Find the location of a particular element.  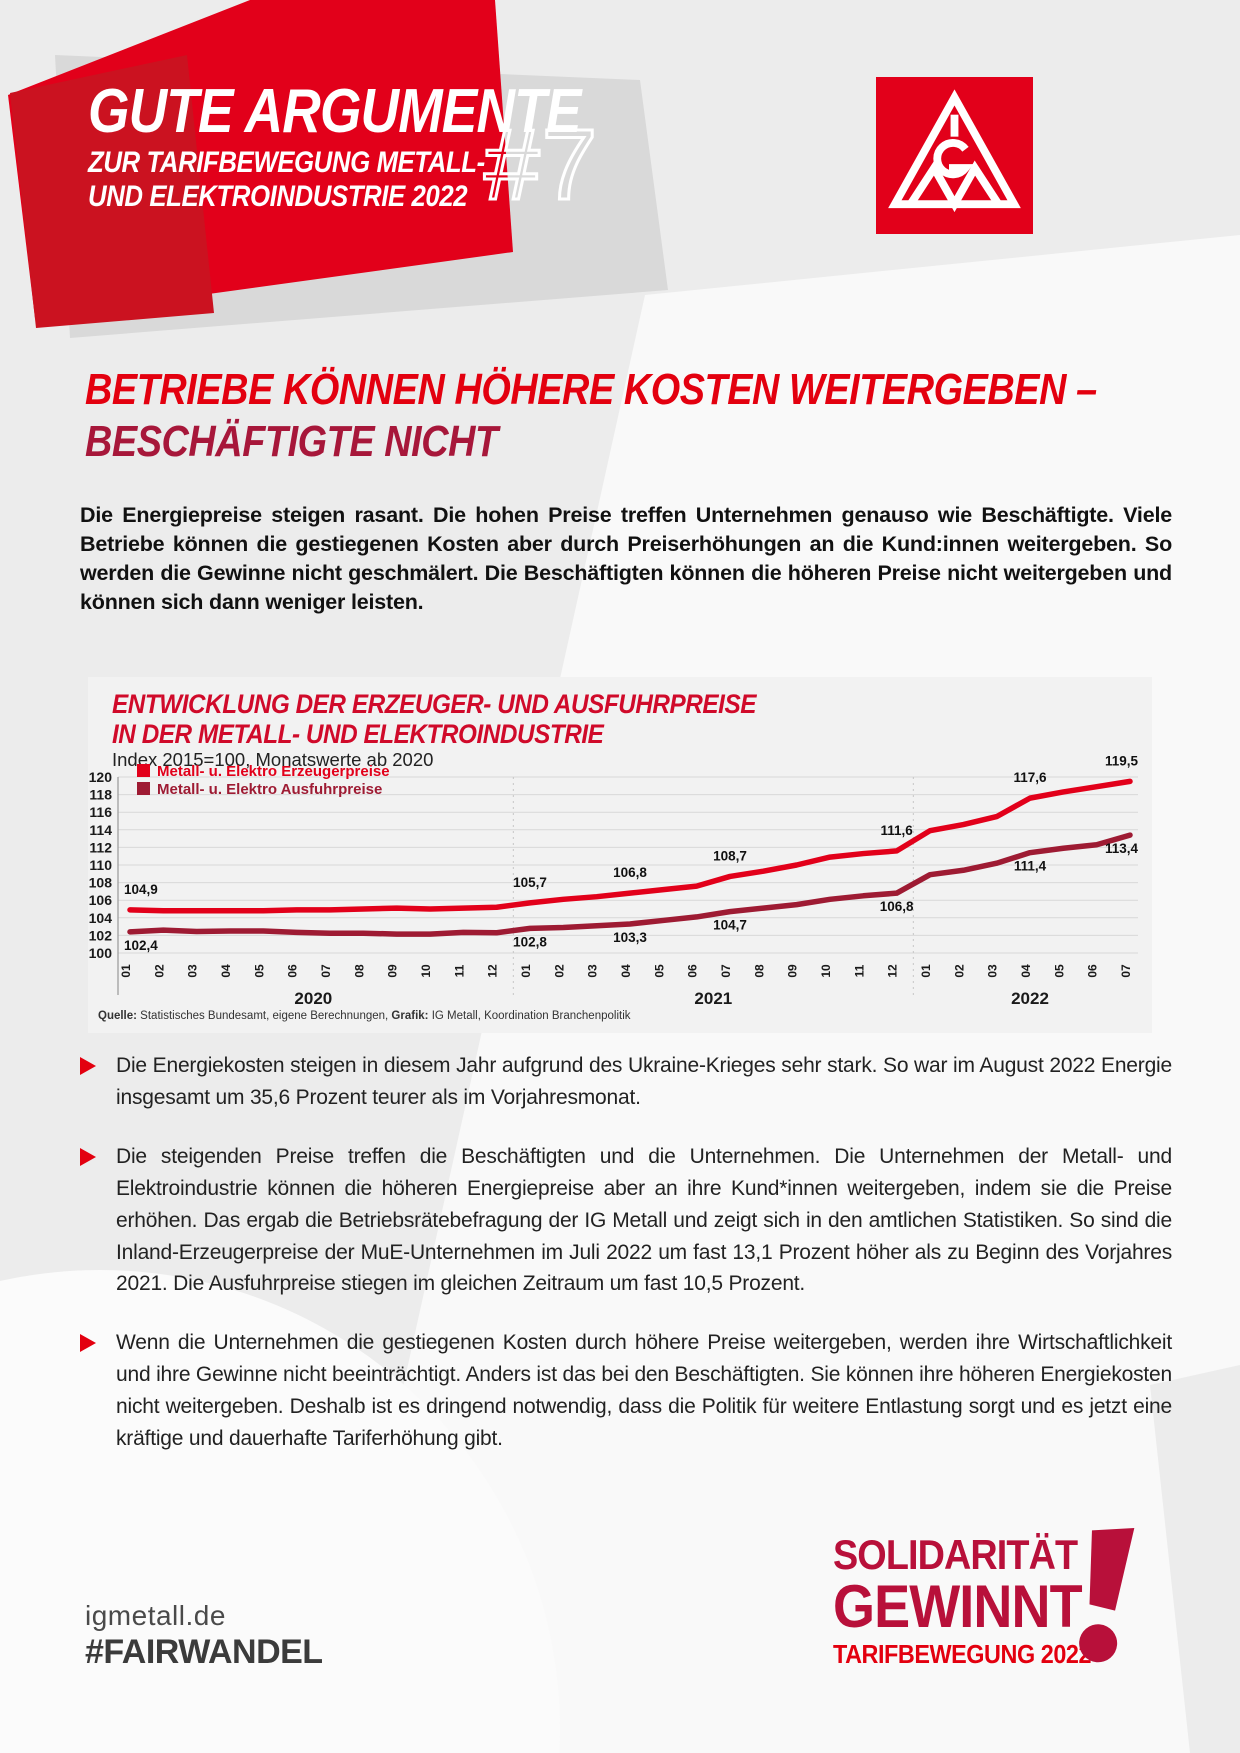

svg-text: 117,6 is located at coordinates (1030, 777).